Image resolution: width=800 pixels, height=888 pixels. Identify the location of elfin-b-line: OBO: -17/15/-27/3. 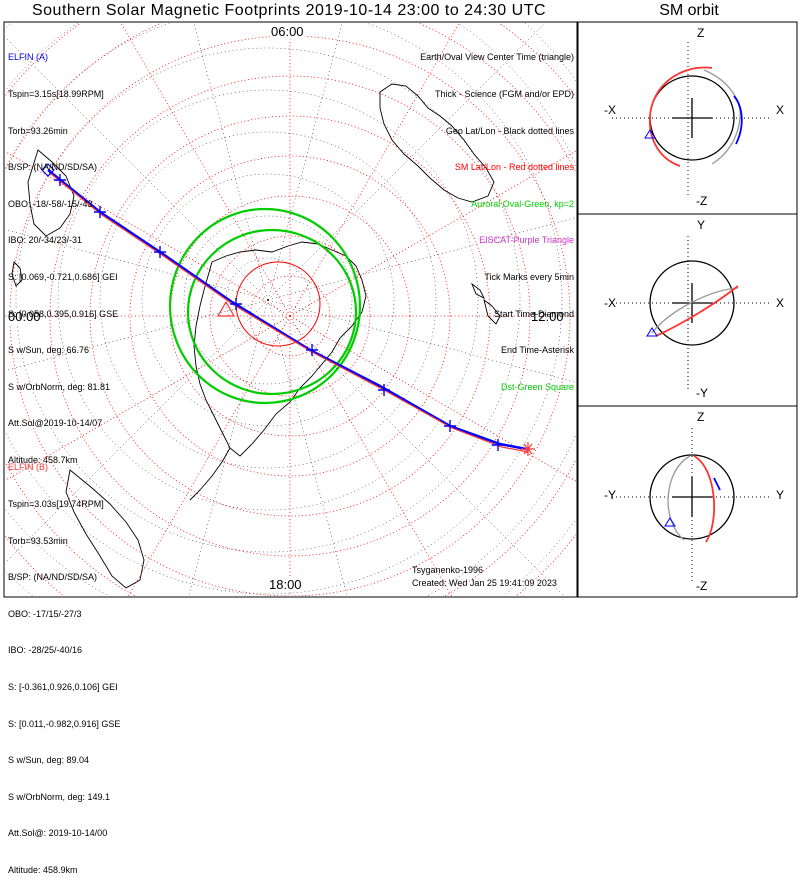
(45, 613).